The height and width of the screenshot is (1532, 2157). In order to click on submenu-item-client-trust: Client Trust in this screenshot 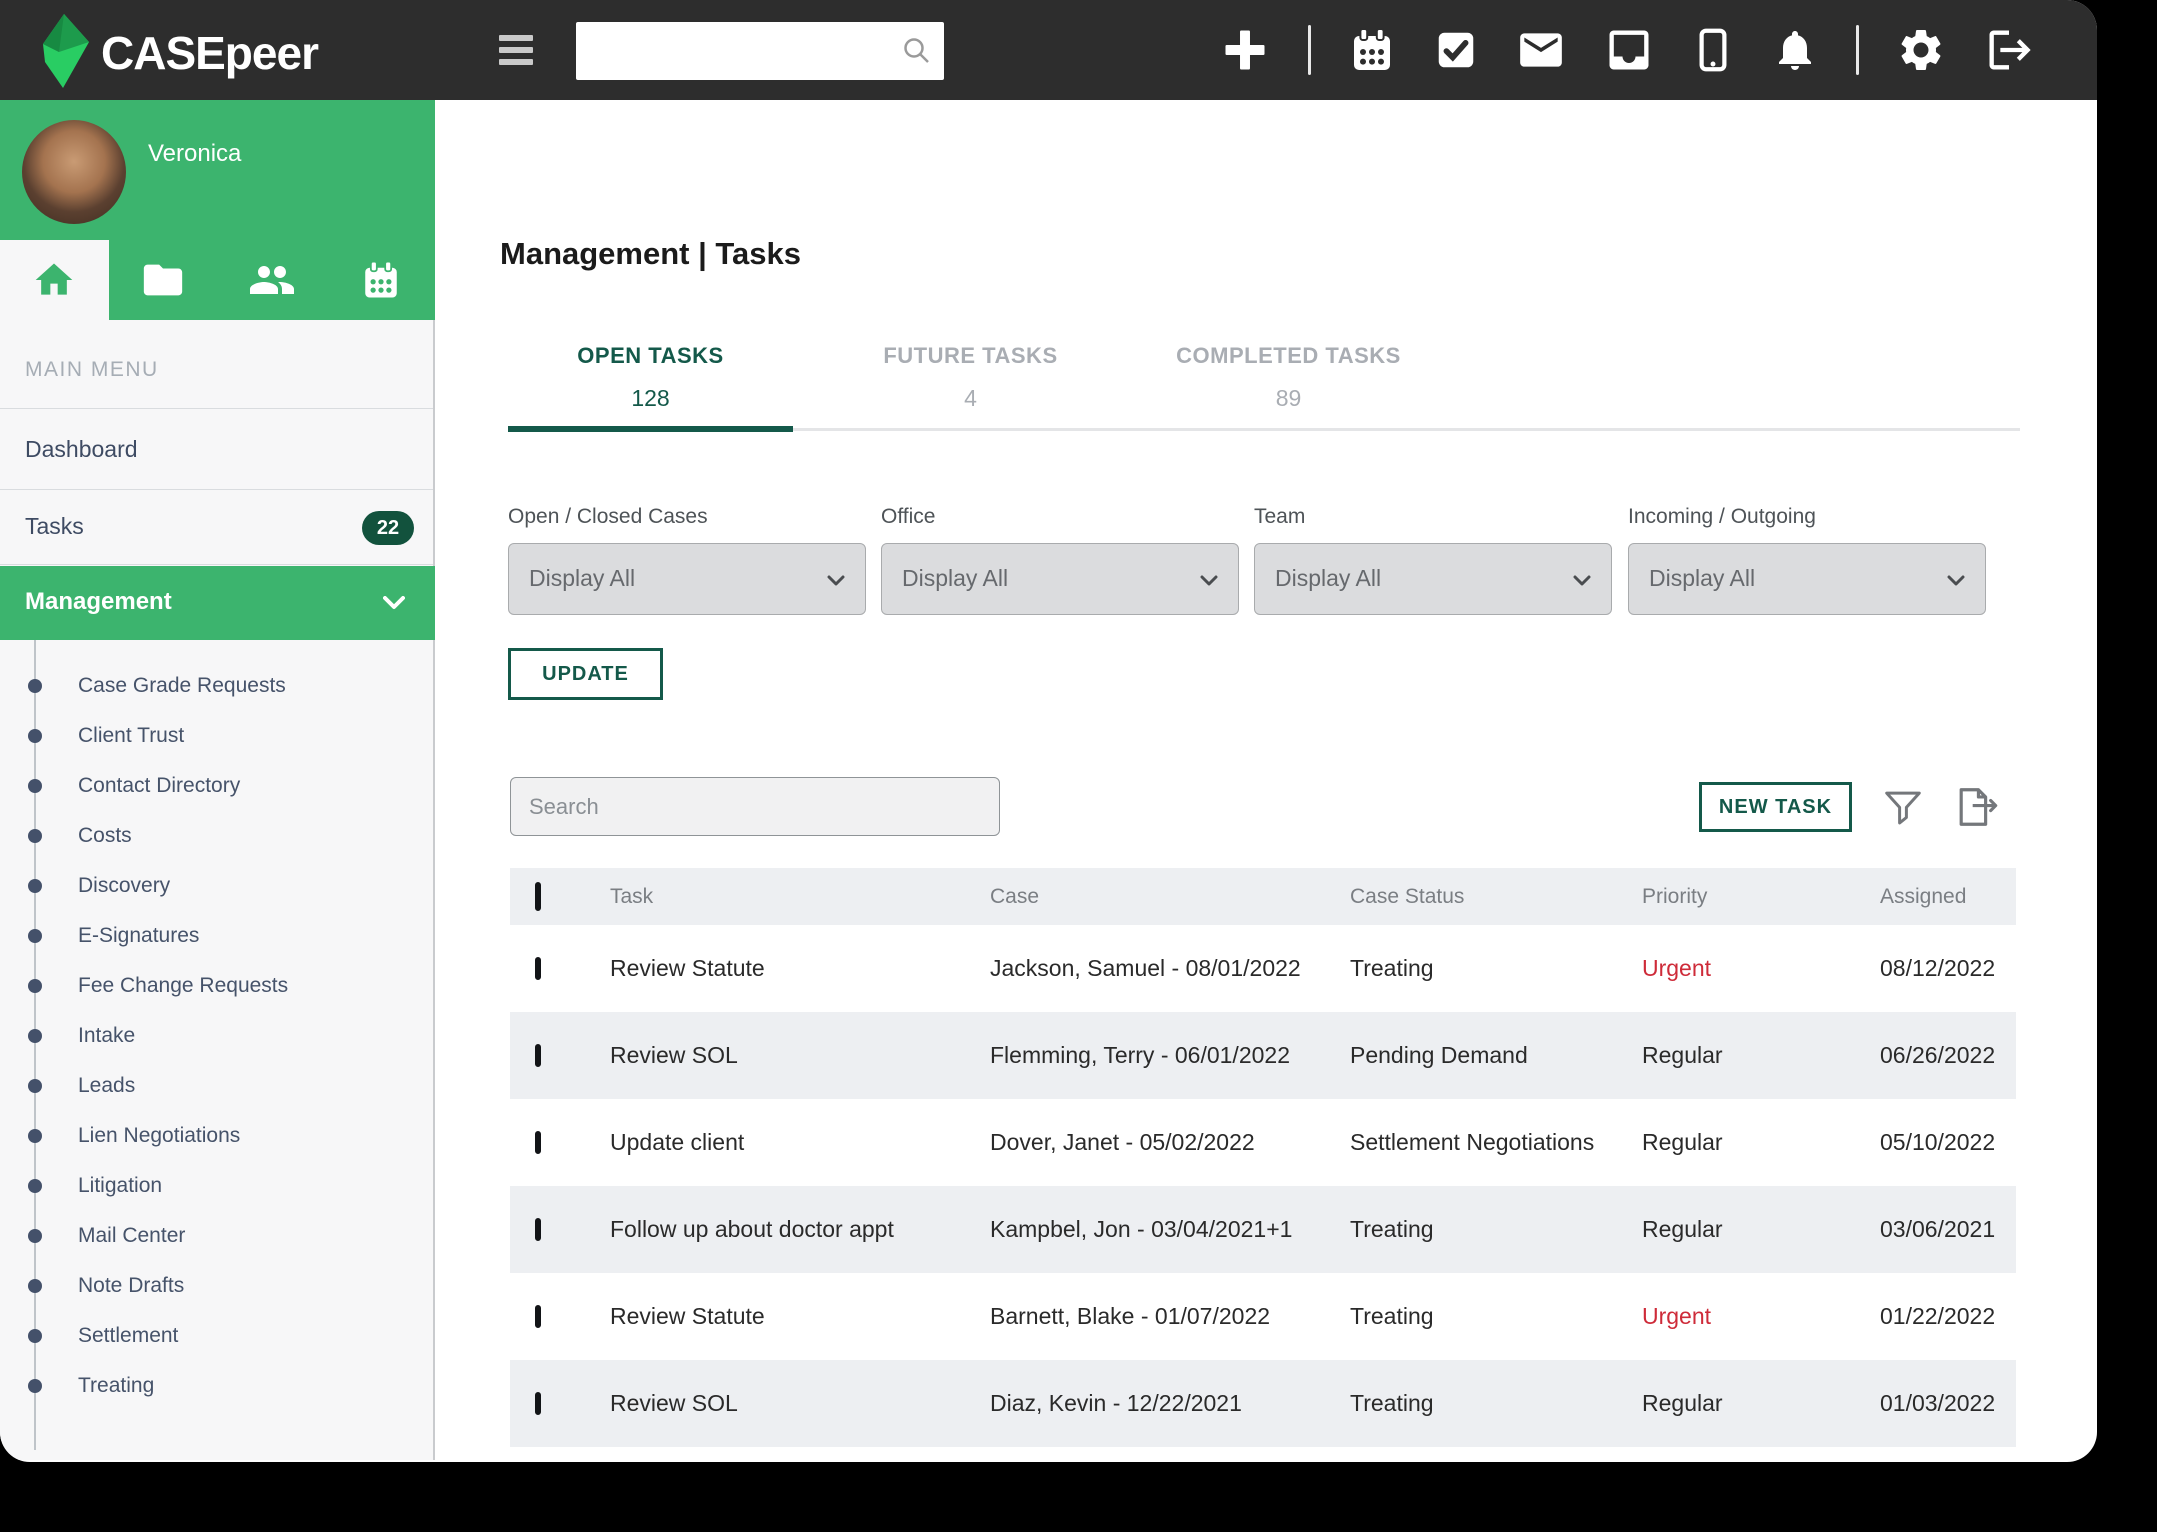, I will do `click(217, 736)`.